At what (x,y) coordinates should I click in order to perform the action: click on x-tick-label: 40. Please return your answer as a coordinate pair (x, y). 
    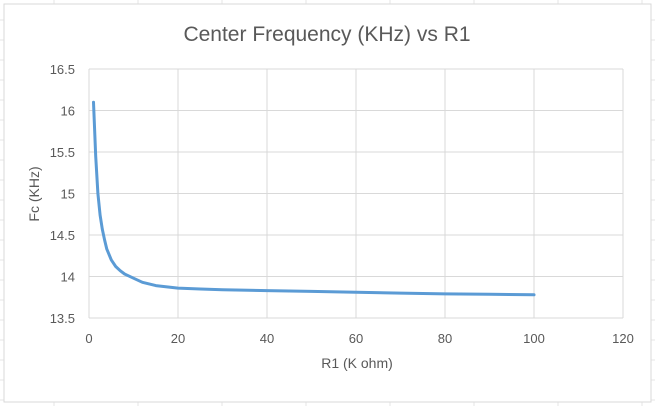
    Looking at the image, I should click on (267, 338).